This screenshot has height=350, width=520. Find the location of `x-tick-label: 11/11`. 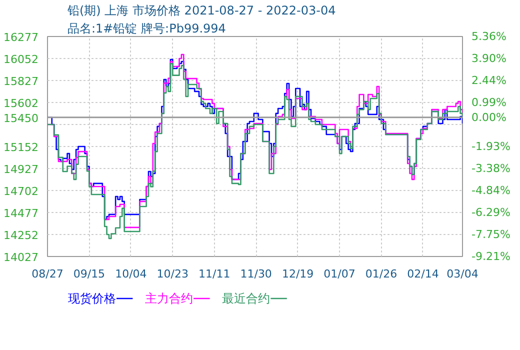

x-tick-label: 11/11 is located at coordinates (214, 274).